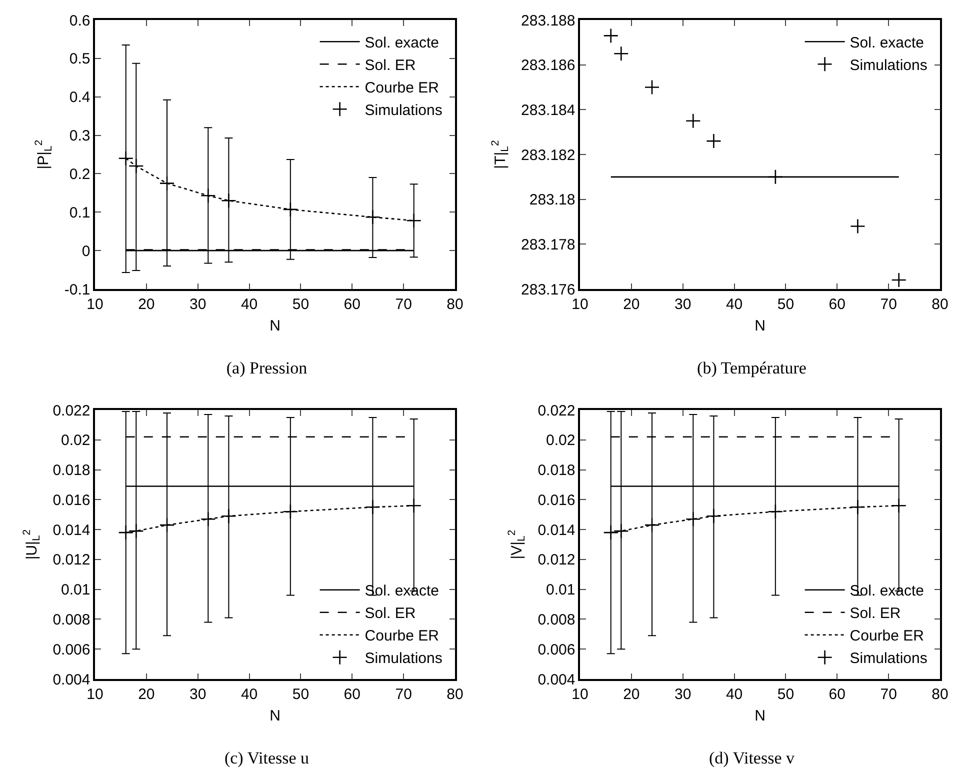 The height and width of the screenshot is (779, 970). I want to click on y-tick-label: -0.1, so click(77, 289).